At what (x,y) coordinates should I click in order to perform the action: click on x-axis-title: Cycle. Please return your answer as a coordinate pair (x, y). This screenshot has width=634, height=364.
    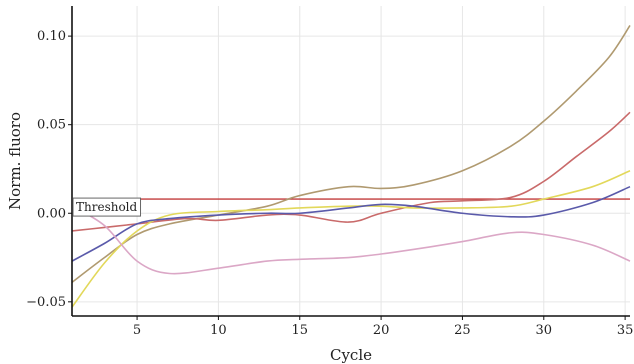
    Looking at the image, I should click on (351, 355).